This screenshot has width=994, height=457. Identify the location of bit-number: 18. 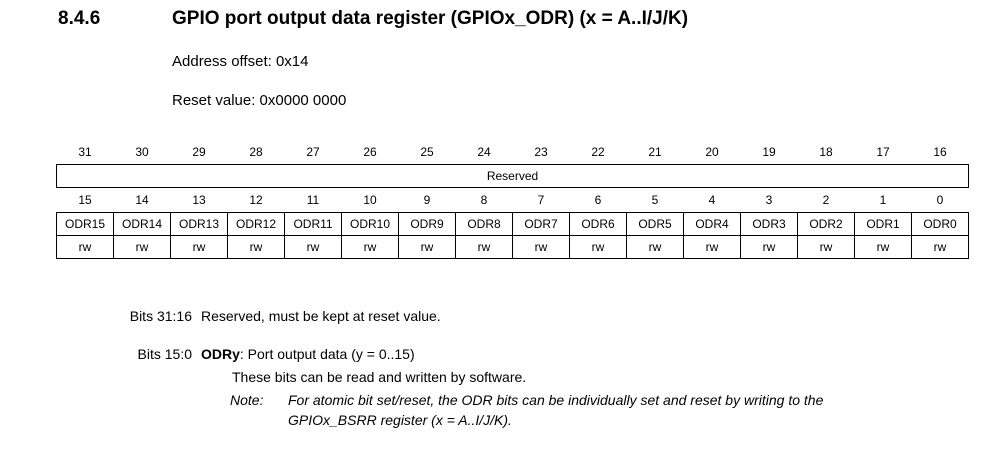
(826, 152).